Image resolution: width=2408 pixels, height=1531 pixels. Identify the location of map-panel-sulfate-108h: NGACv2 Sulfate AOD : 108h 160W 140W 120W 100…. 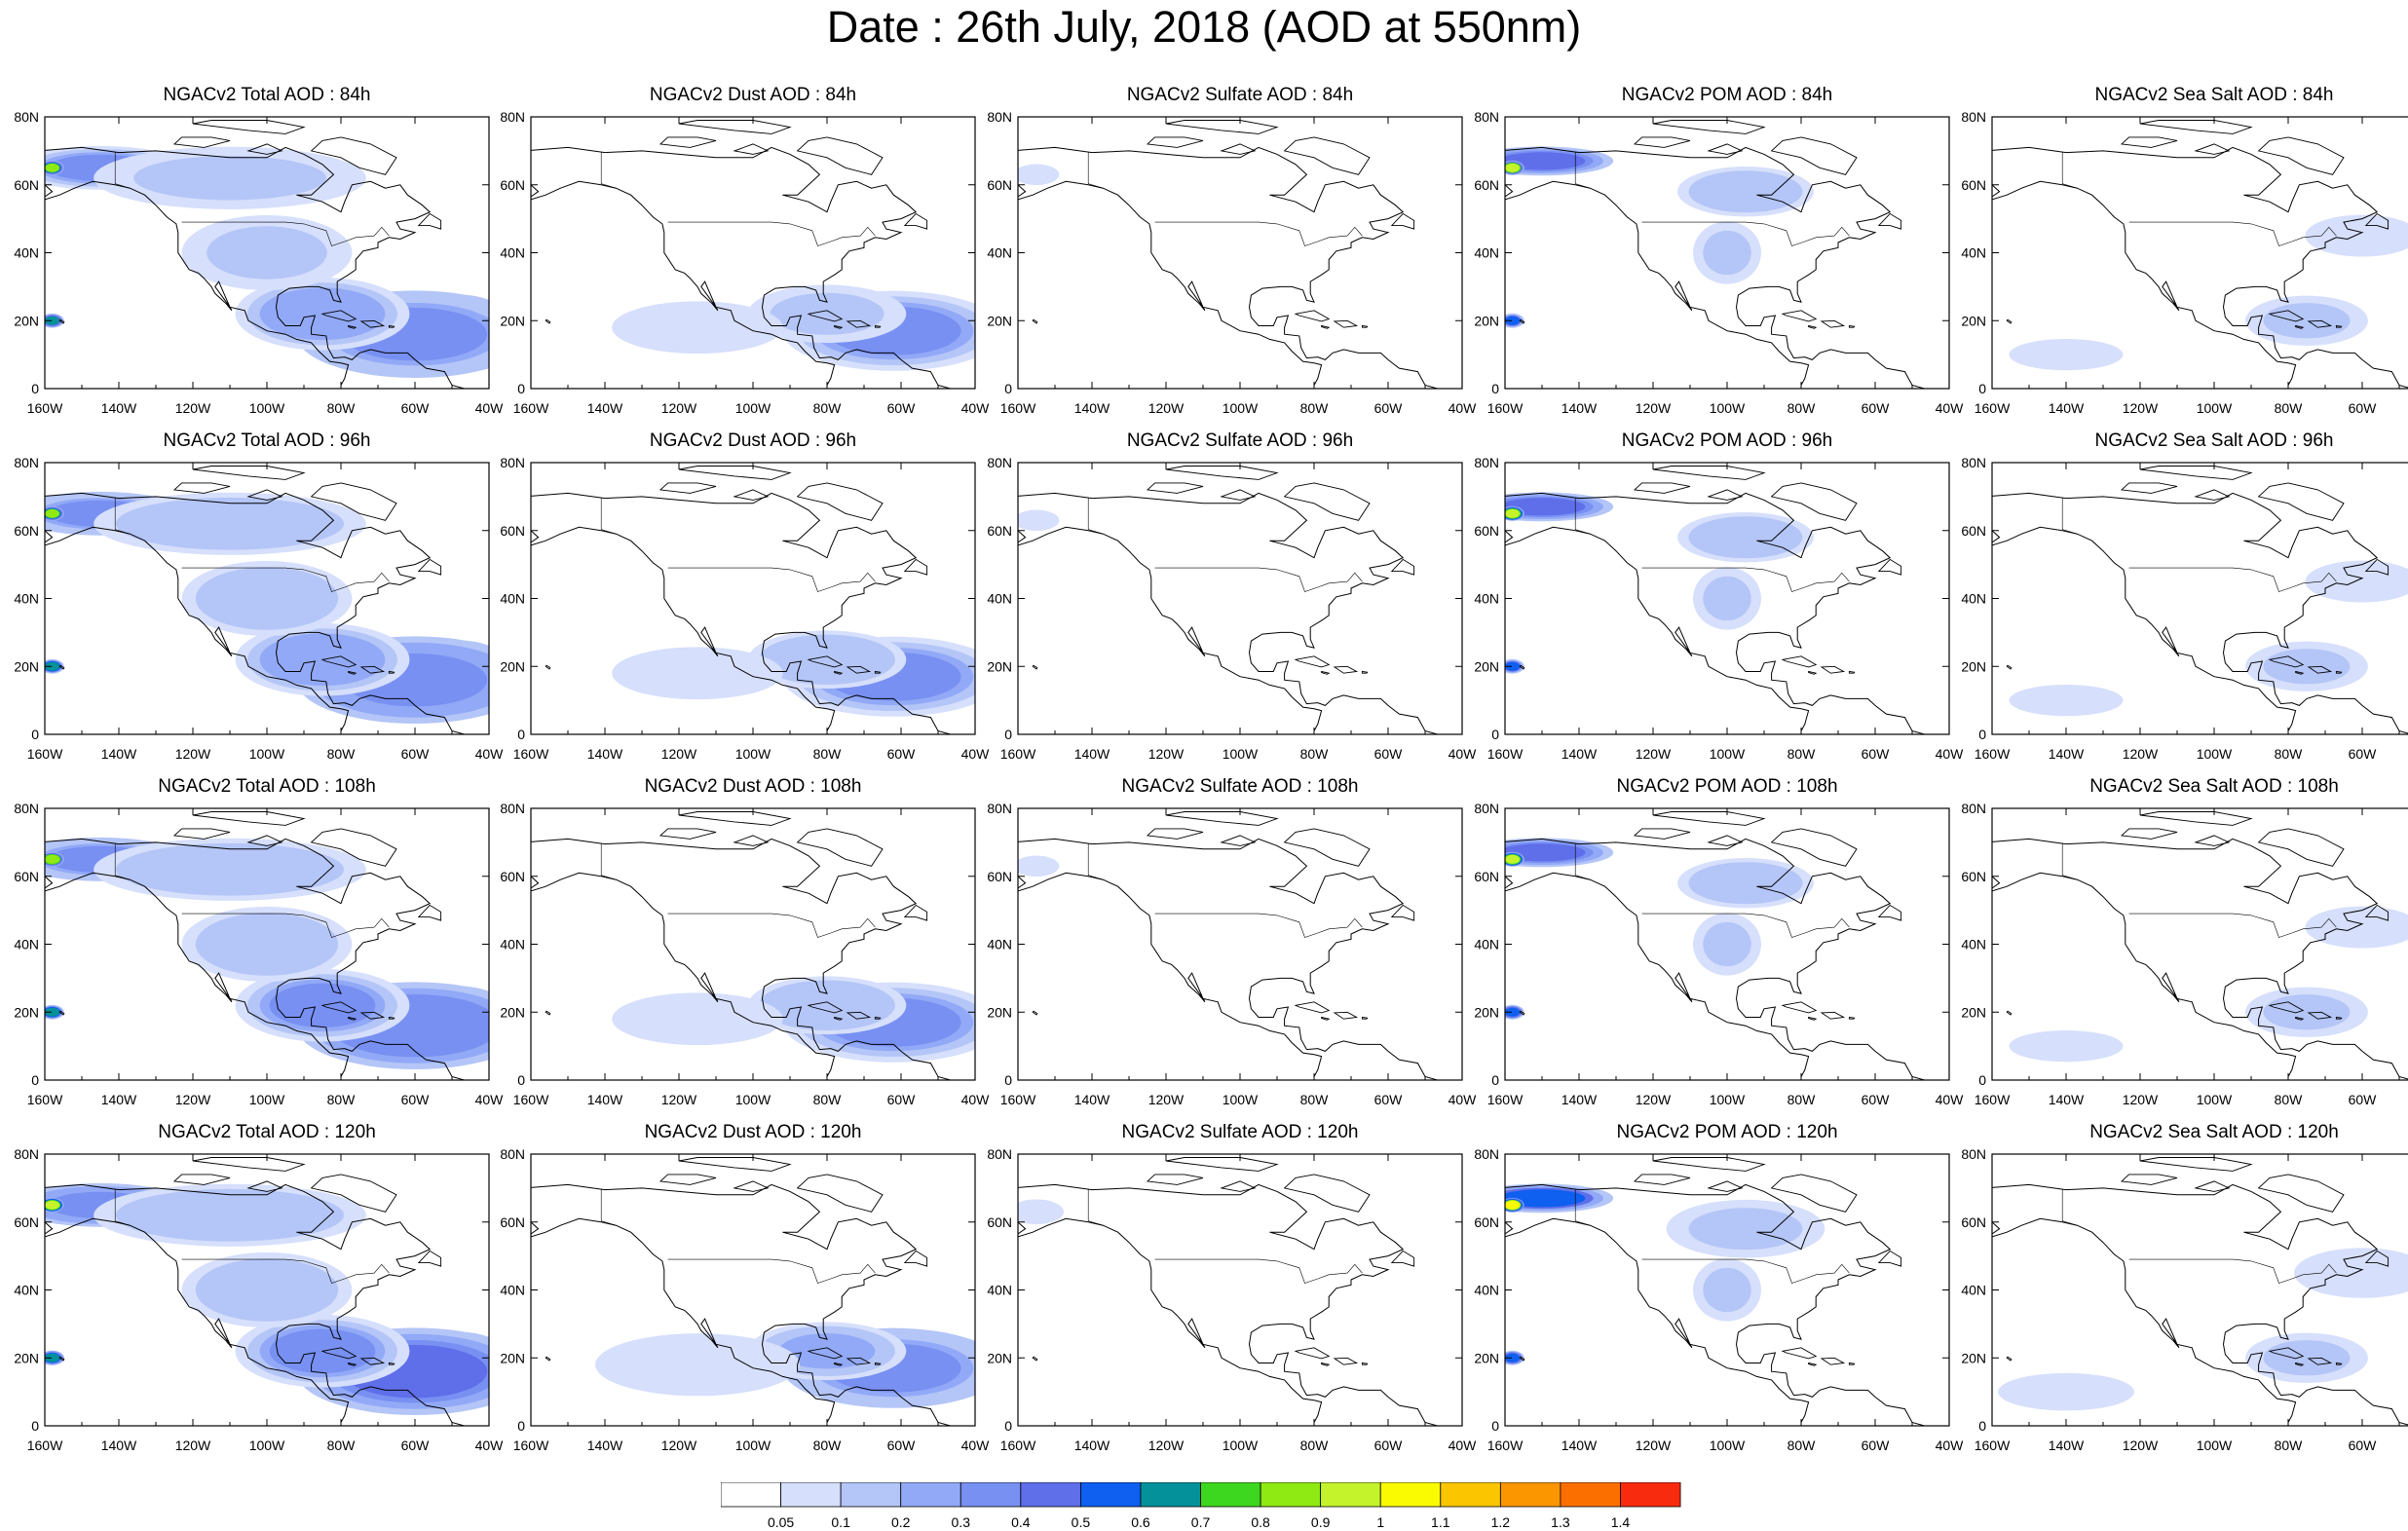
(1232, 941).